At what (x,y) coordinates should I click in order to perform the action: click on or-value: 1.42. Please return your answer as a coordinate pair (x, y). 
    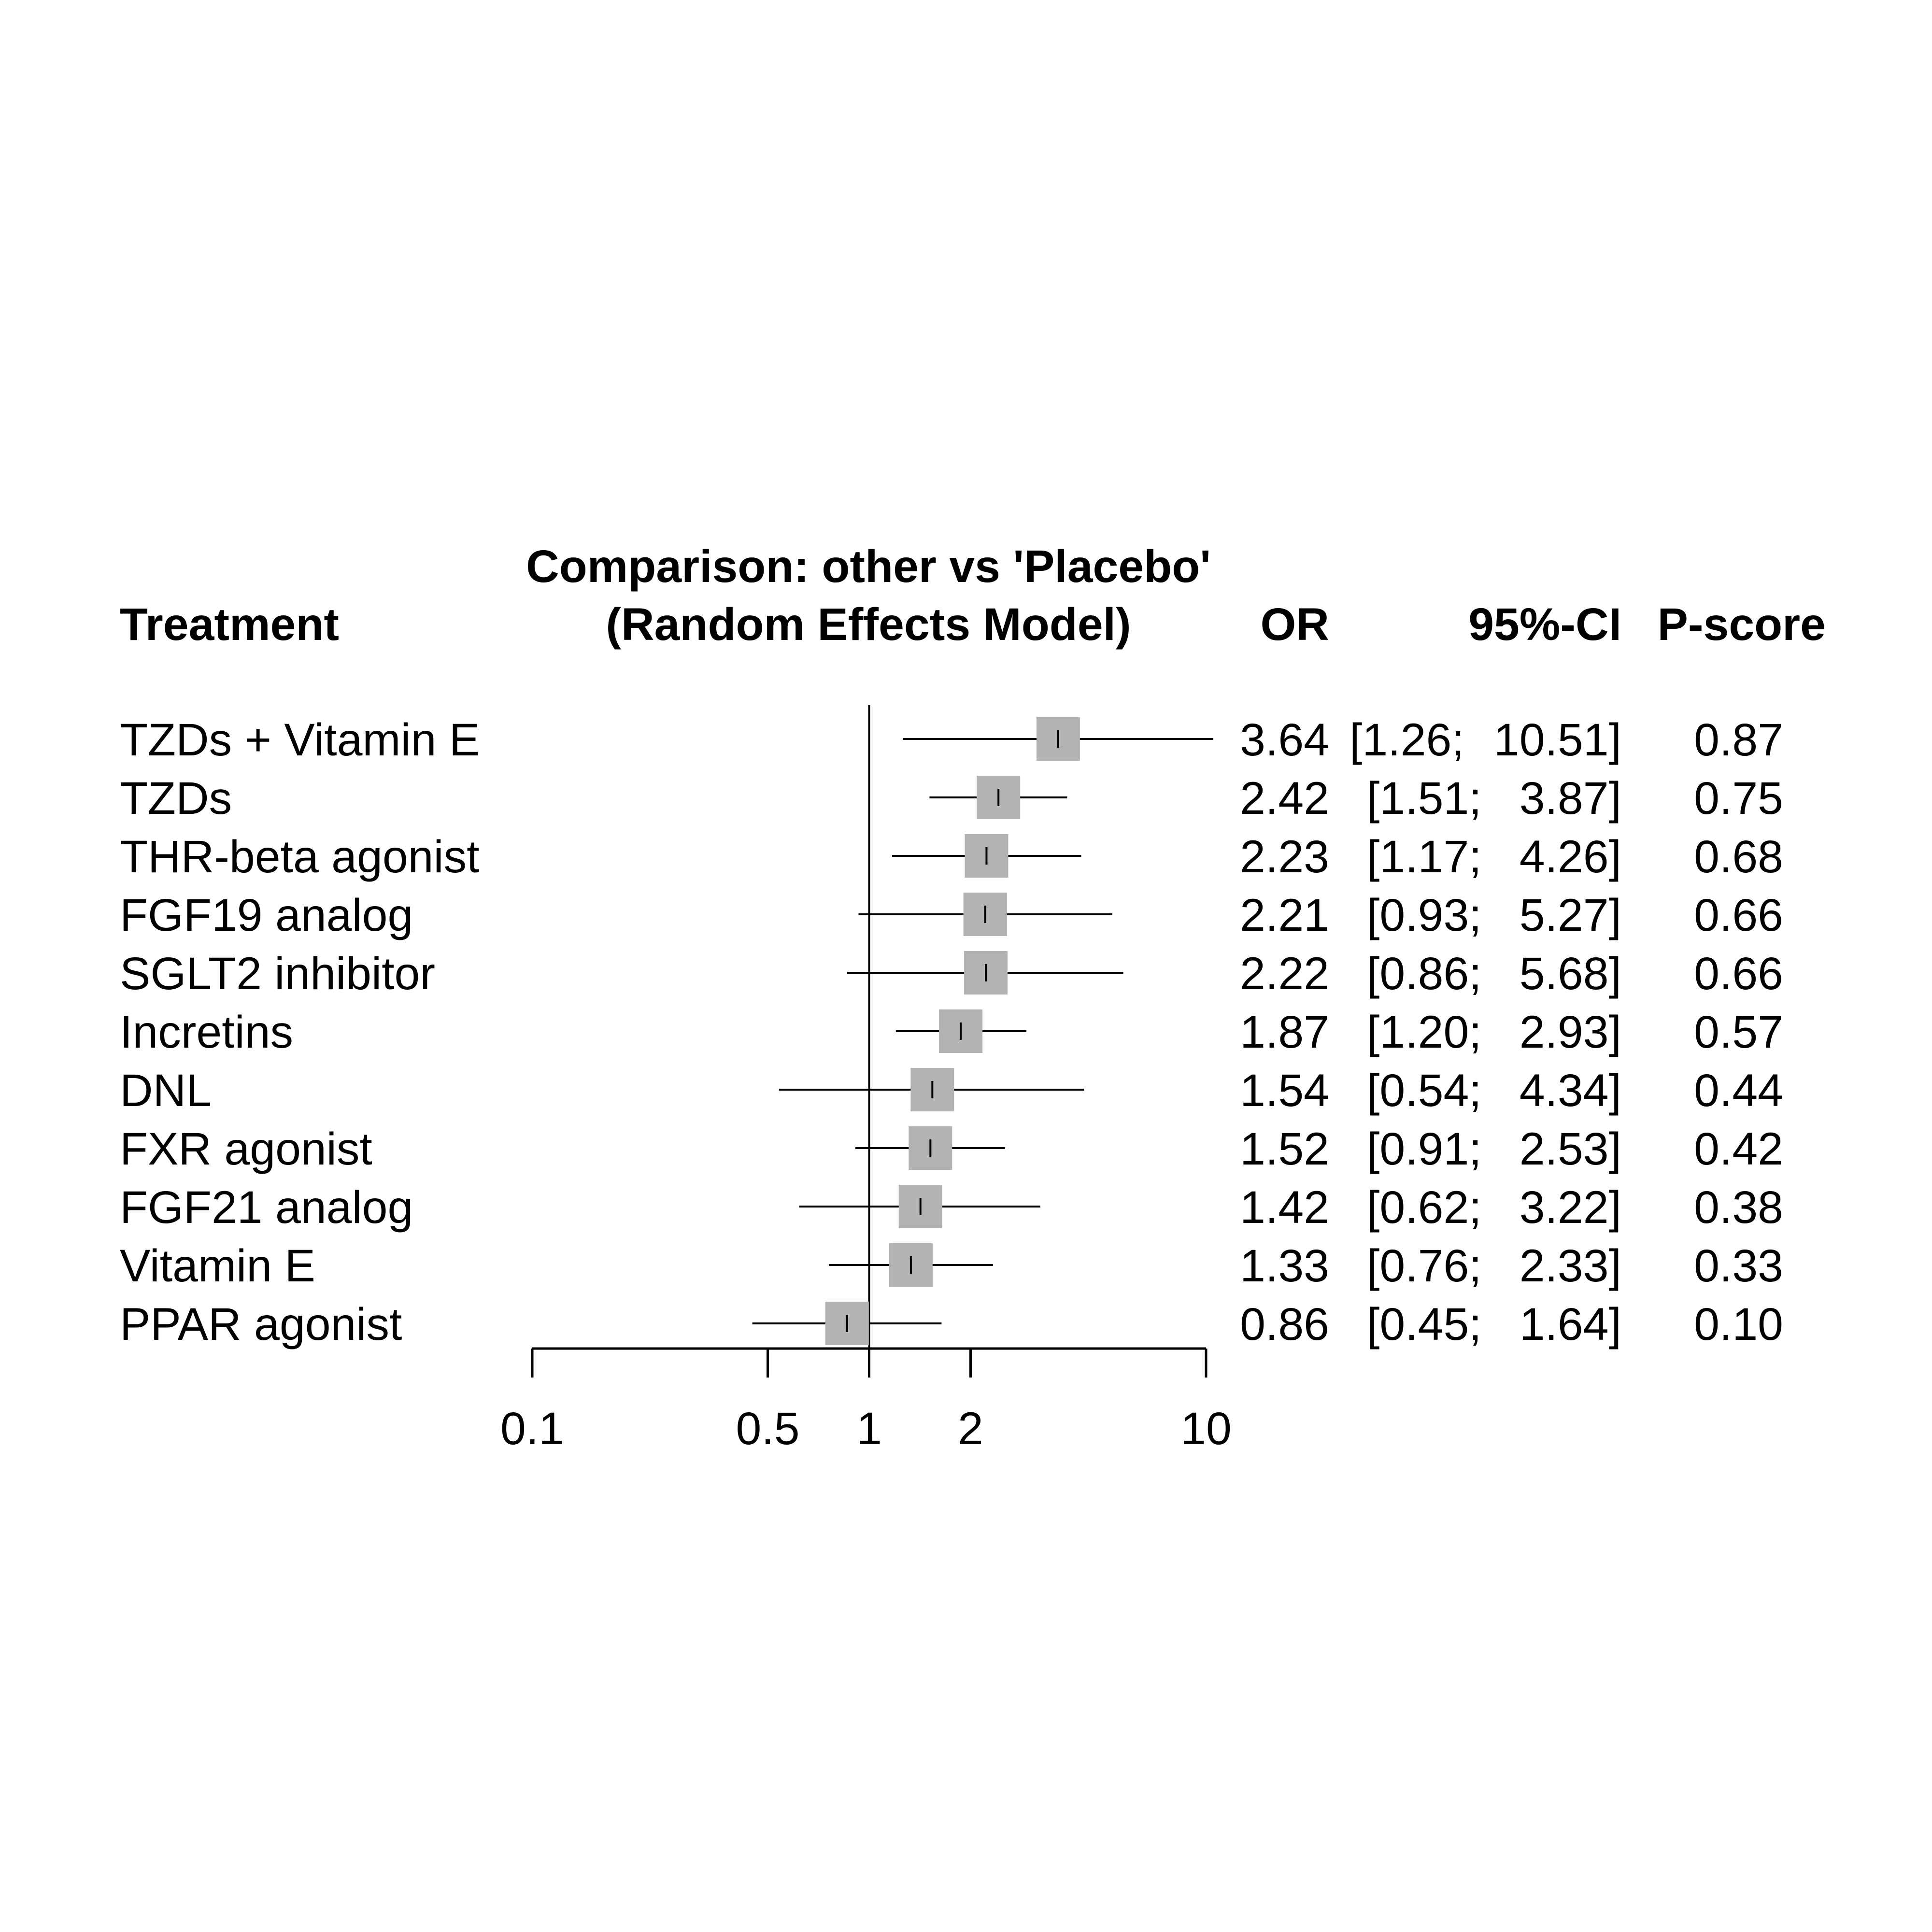
    Looking at the image, I should click on (1284, 1207).